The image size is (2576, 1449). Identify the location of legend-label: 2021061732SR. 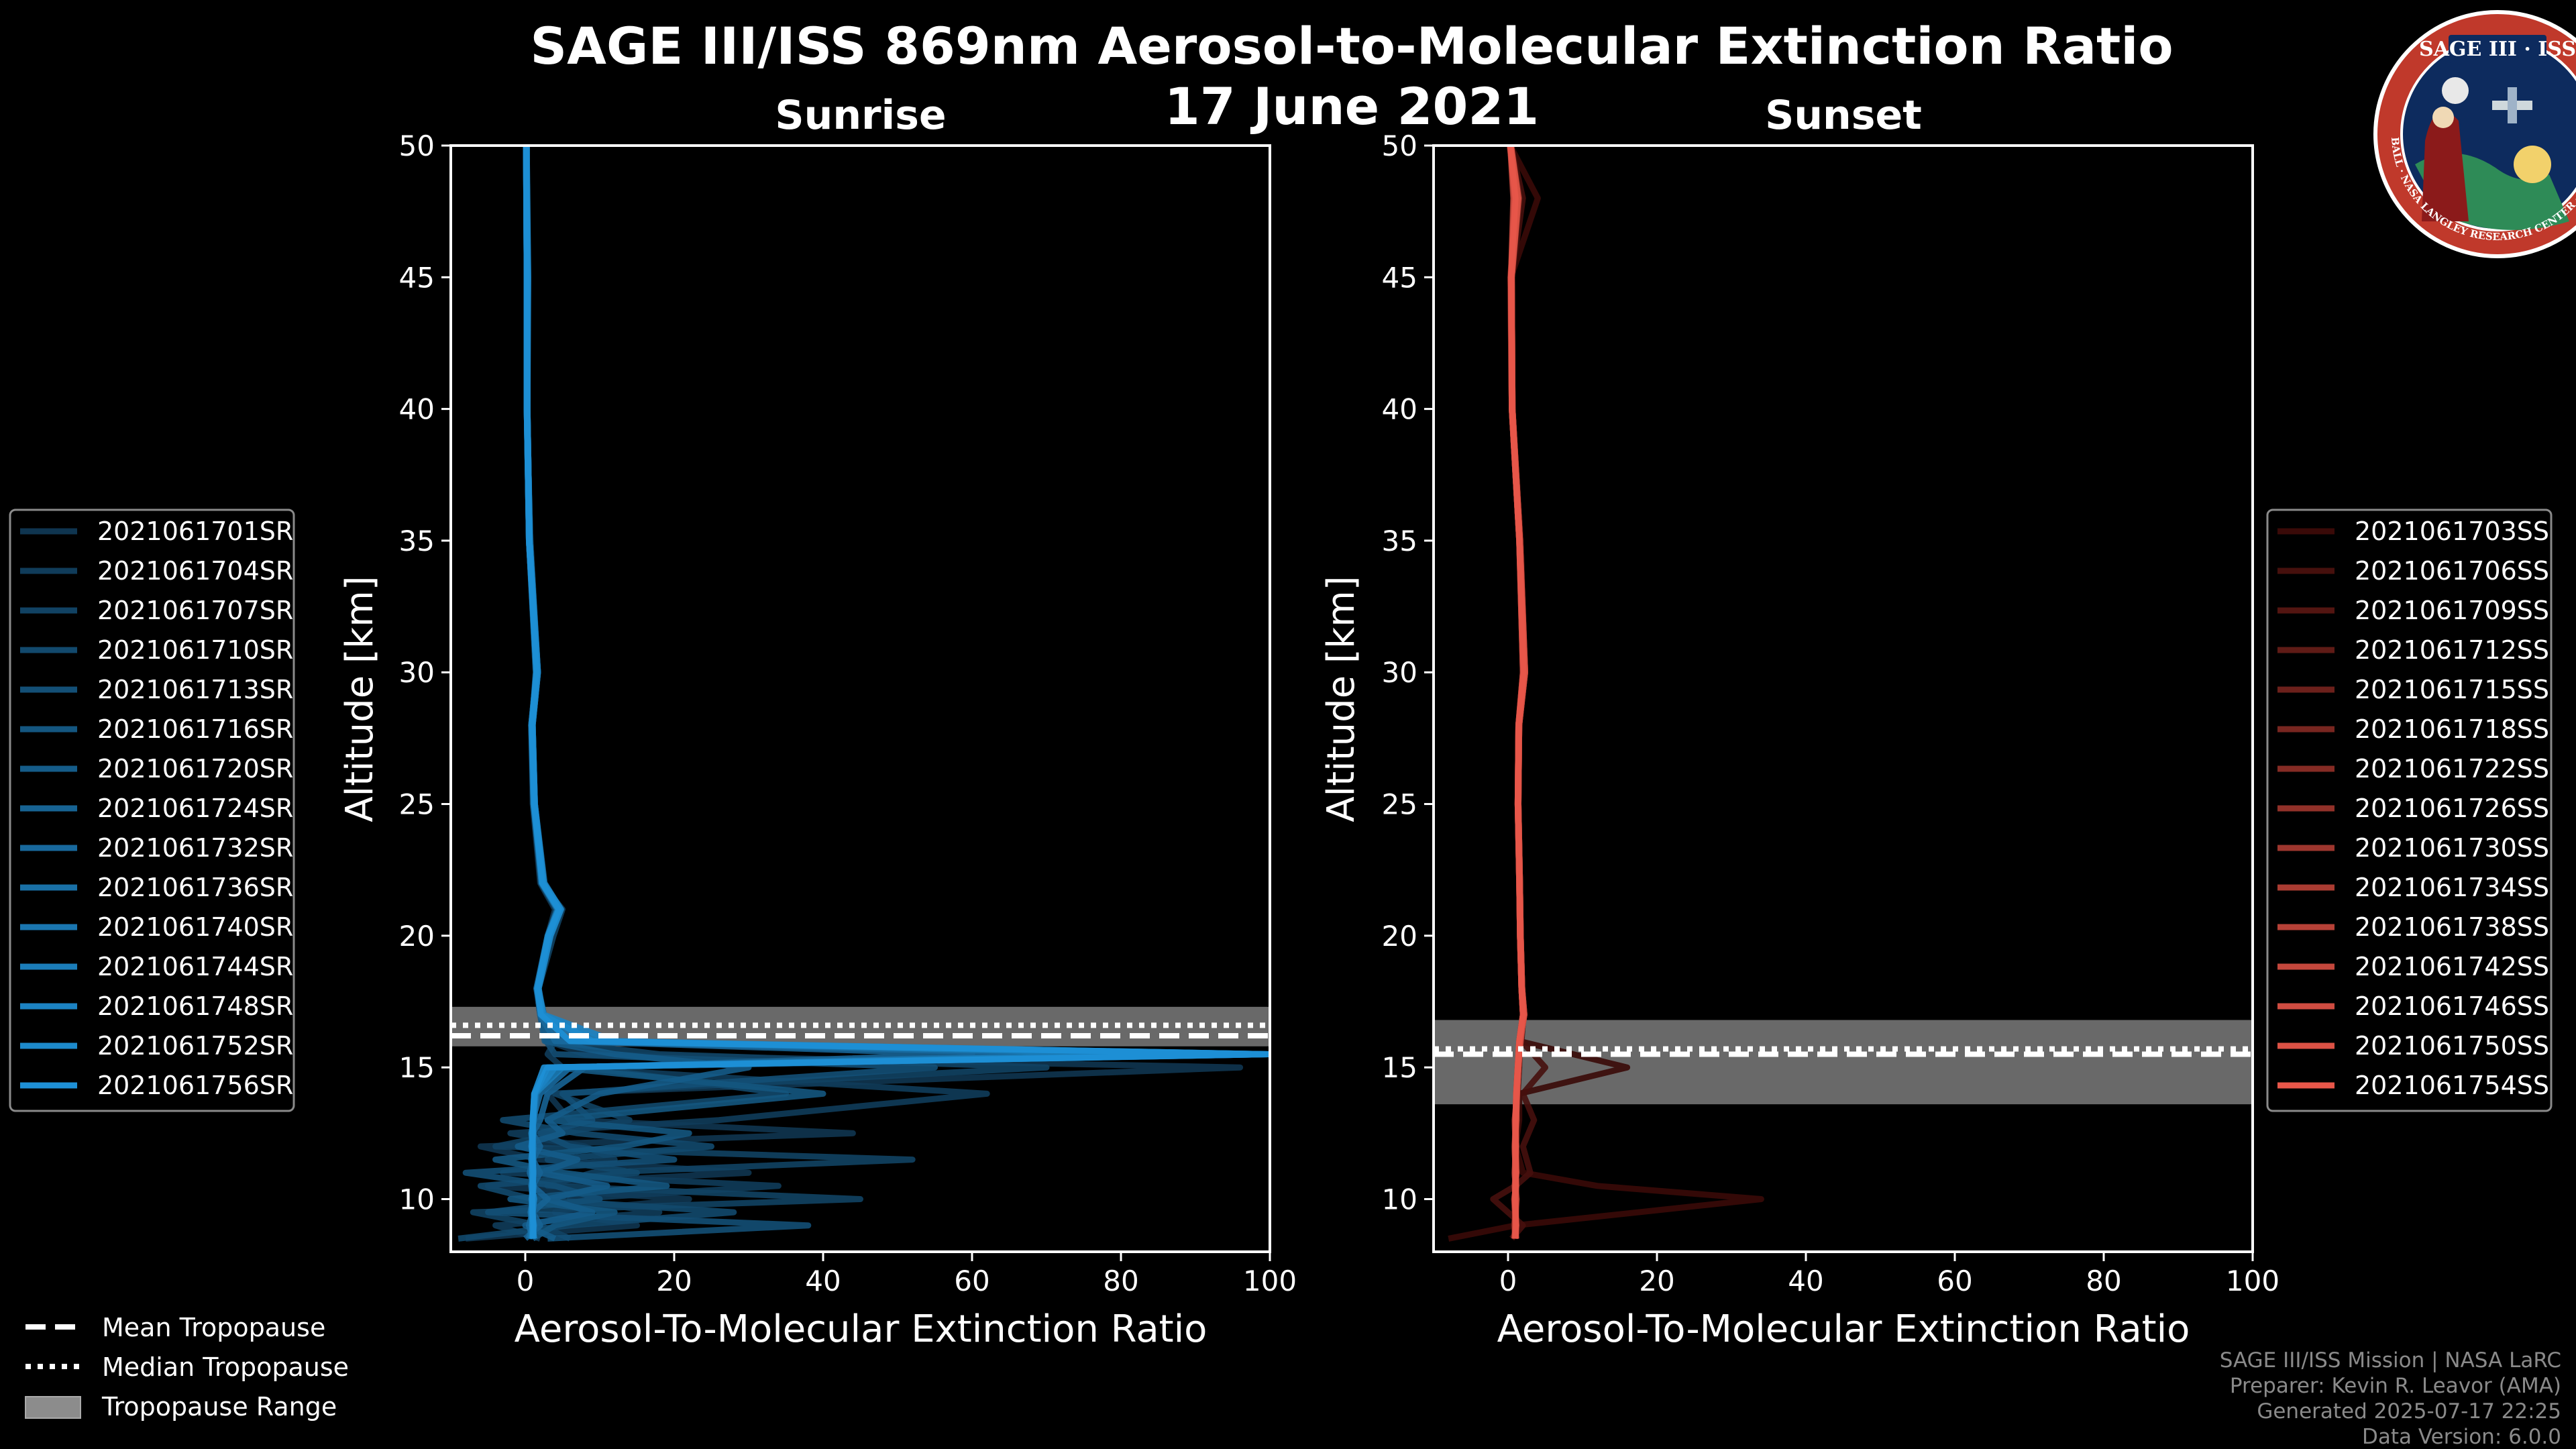
(195, 848).